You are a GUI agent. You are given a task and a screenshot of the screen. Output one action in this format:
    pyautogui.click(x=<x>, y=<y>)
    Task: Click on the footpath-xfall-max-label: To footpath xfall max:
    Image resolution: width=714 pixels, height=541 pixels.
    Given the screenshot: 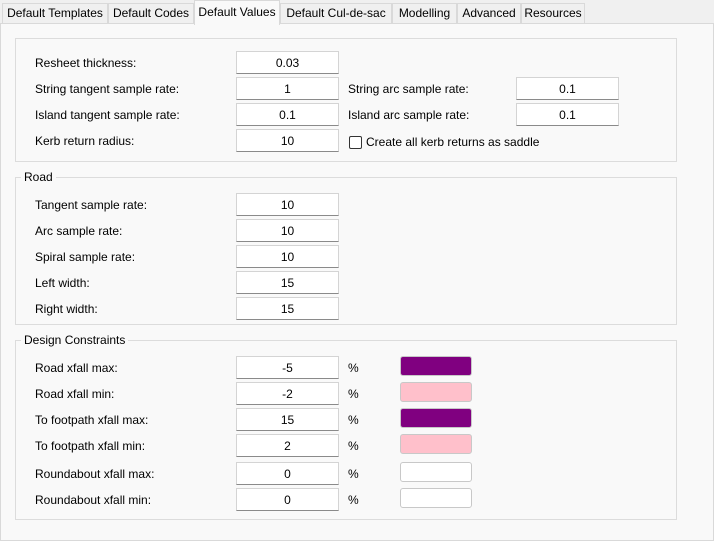 What is the action you would take?
    pyautogui.click(x=92, y=420)
    